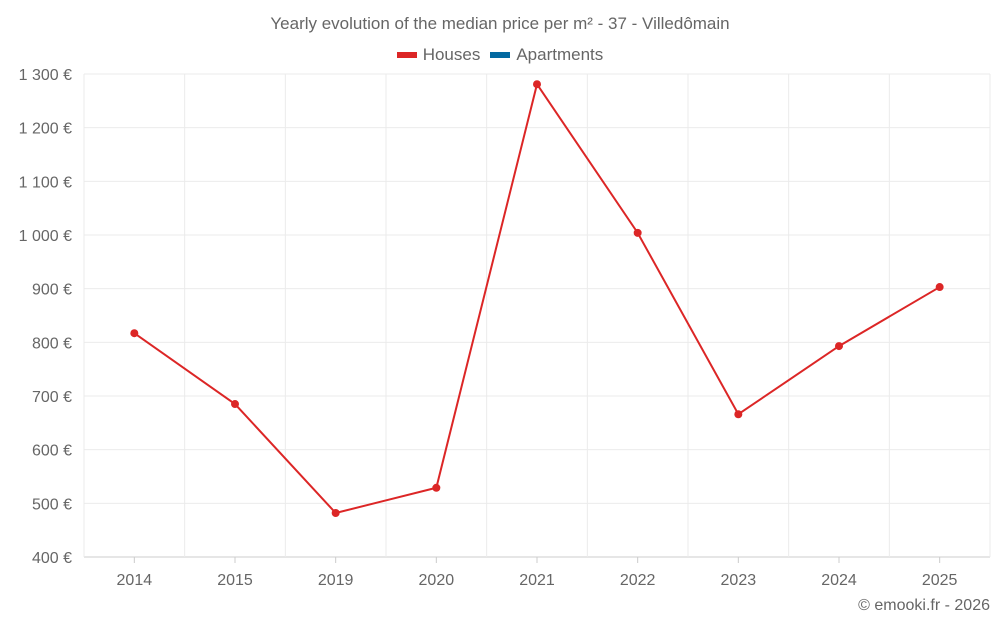  Describe the element at coordinates (537, 580) in the screenshot. I see `x-tick-label: 2021` at that location.